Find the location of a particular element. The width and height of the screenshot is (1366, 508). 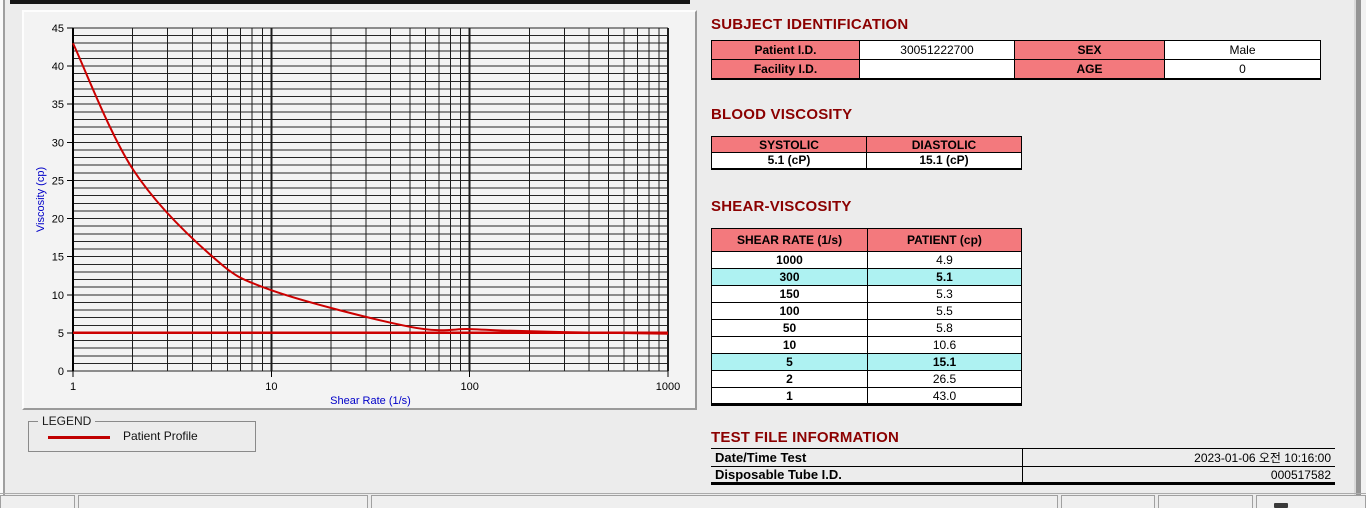

shear-rate-cell: 300 is located at coordinates (789, 277).